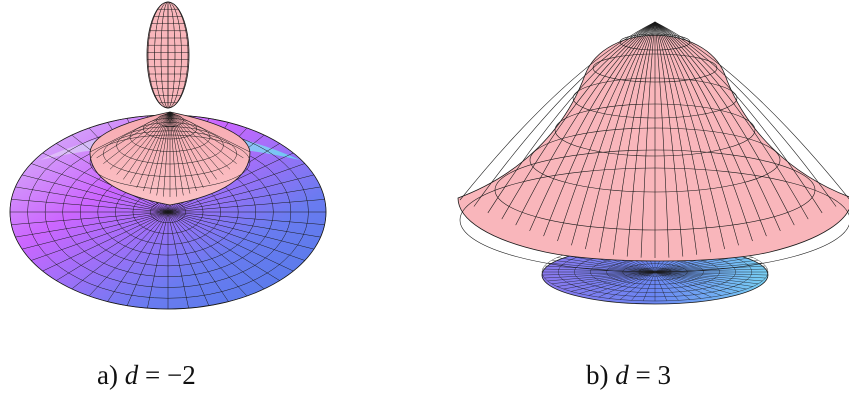 This screenshot has width=849, height=401. What do you see at coordinates (131, 375) in the screenshot?
I see `caption-a-variable: d` at bounding box center [131, 375].